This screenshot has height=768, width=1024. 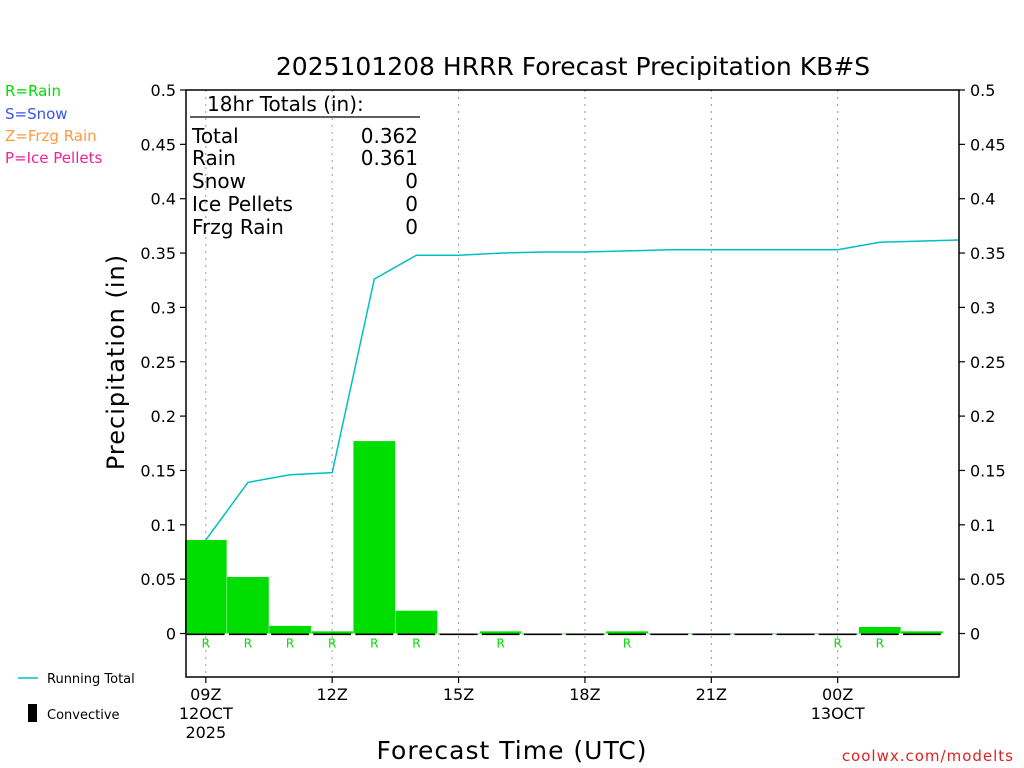 What do you see at coordinates (51, 136) in the screenshot?
I see `legend-frzg-rain: Z=Frzg Rain` at bounding box center [51, 136].